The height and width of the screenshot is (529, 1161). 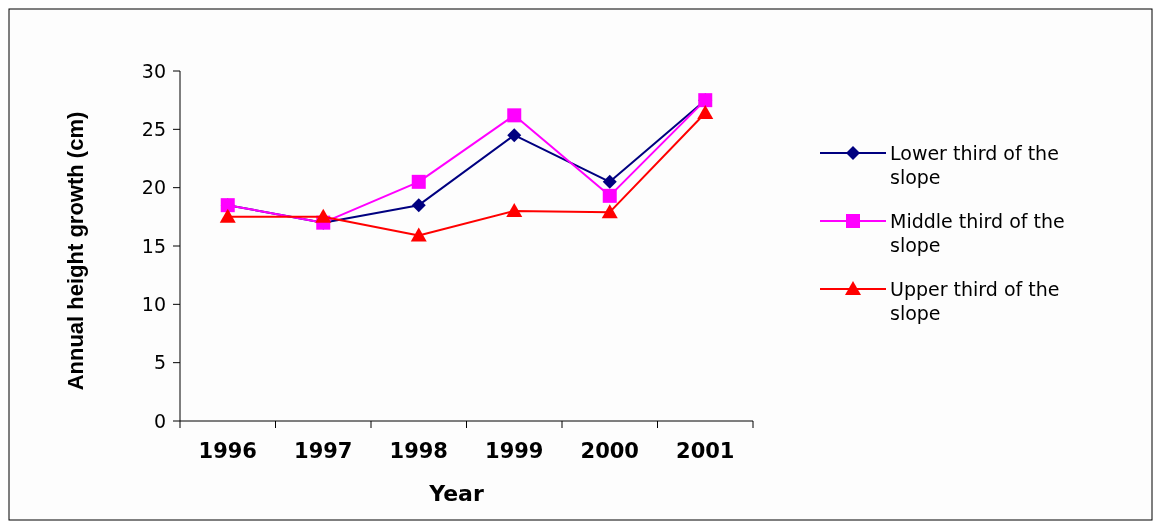 What do you see at coordinates (153, 245) in the screenshot?
I see `y-tick-label: 15` at bounding box center [153, 245].